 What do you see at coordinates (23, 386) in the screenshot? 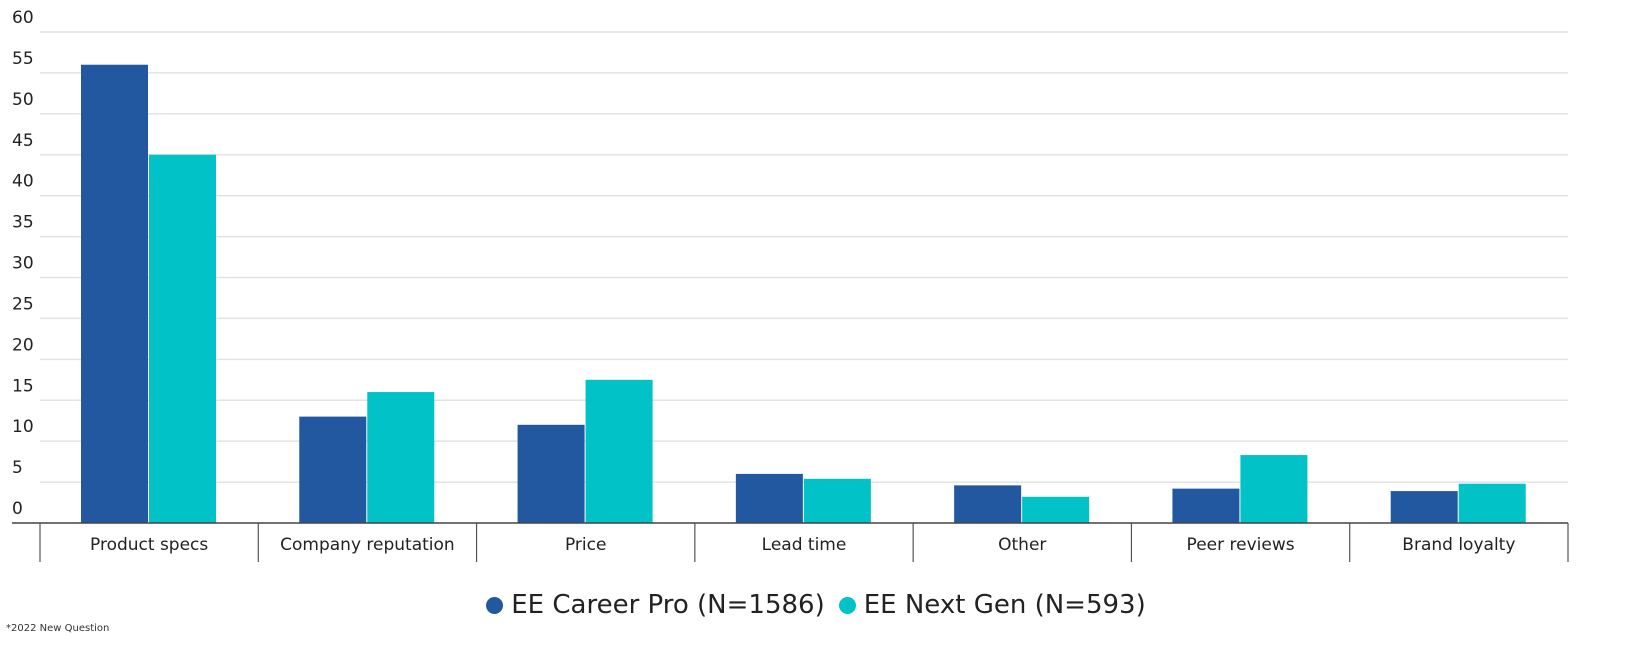
I see `y-tick-label: 15` at bounding box center [23, 386].